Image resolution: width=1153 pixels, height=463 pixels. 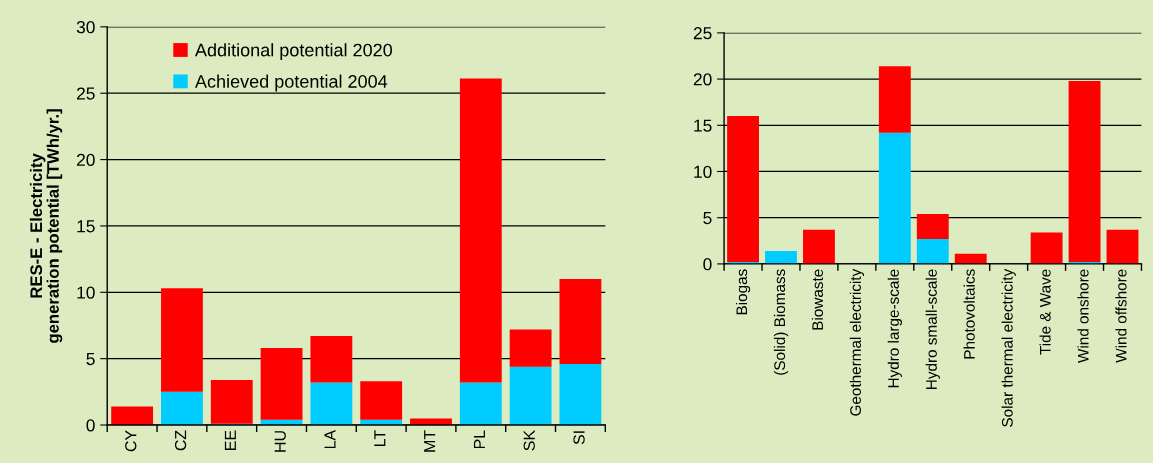 What do you see at coordinates (857, 342) in the screenshot?
I see `x-tick-label: Geothermal electricity` at bounding box center [857, 342].